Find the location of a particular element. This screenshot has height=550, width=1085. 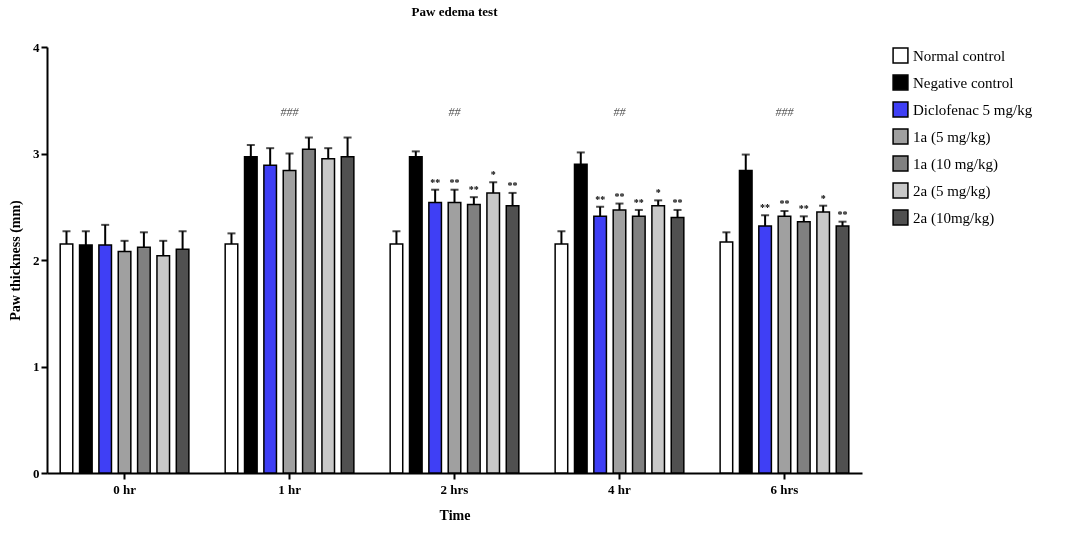

x-axis-title: Time is located at coordinates (455, 515).